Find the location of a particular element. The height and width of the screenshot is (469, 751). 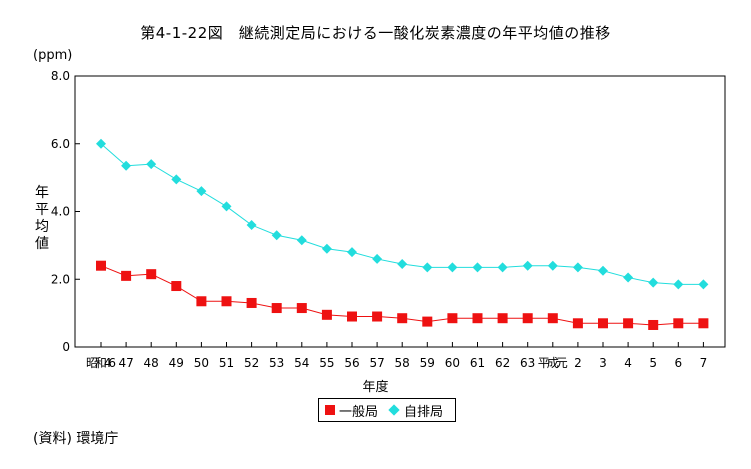

y-tick-label: 8.0 is located at coordinates (60, 76).